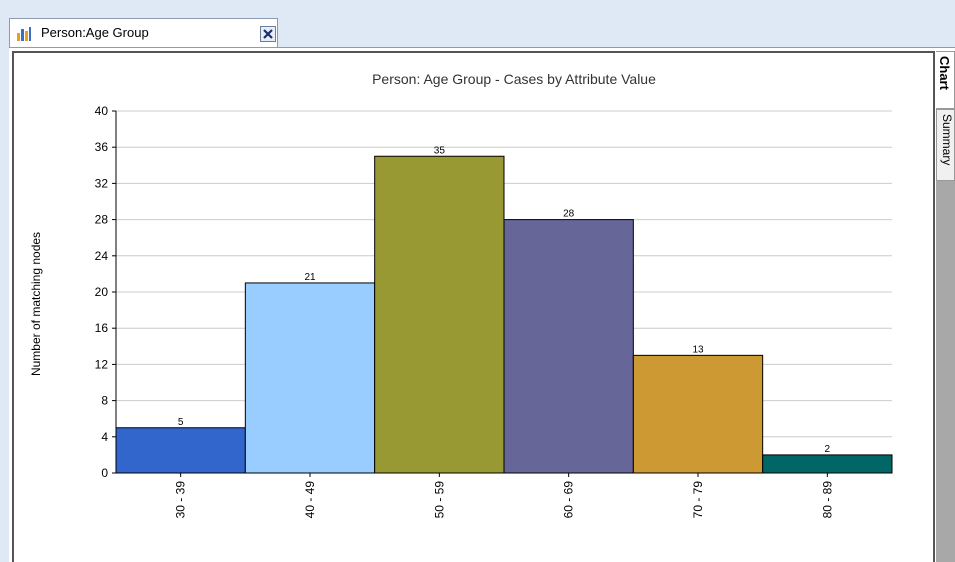  Describe the element at coordinates (698, 500) in the screenshot. I see `x-tick-label: 70 - 79` at that location.